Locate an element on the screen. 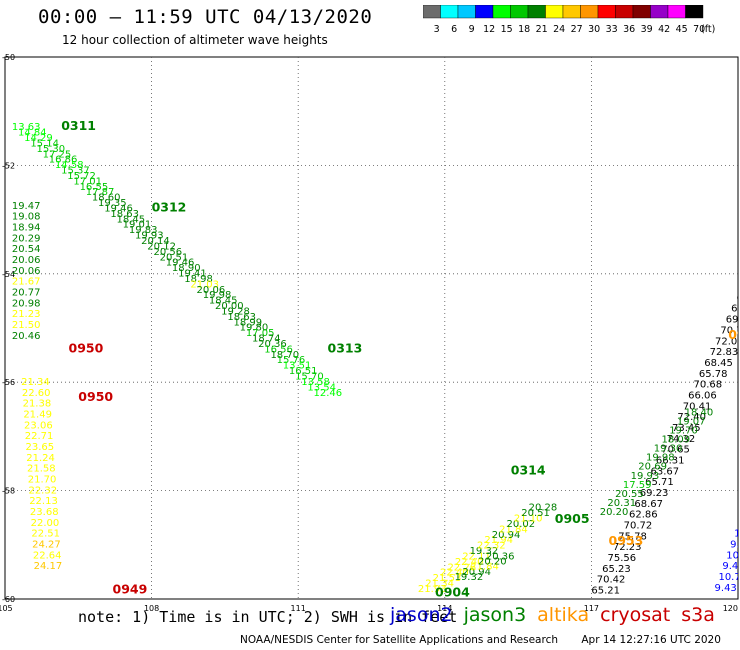  y-tick-label: -52 is located at coordinates (8, 165).